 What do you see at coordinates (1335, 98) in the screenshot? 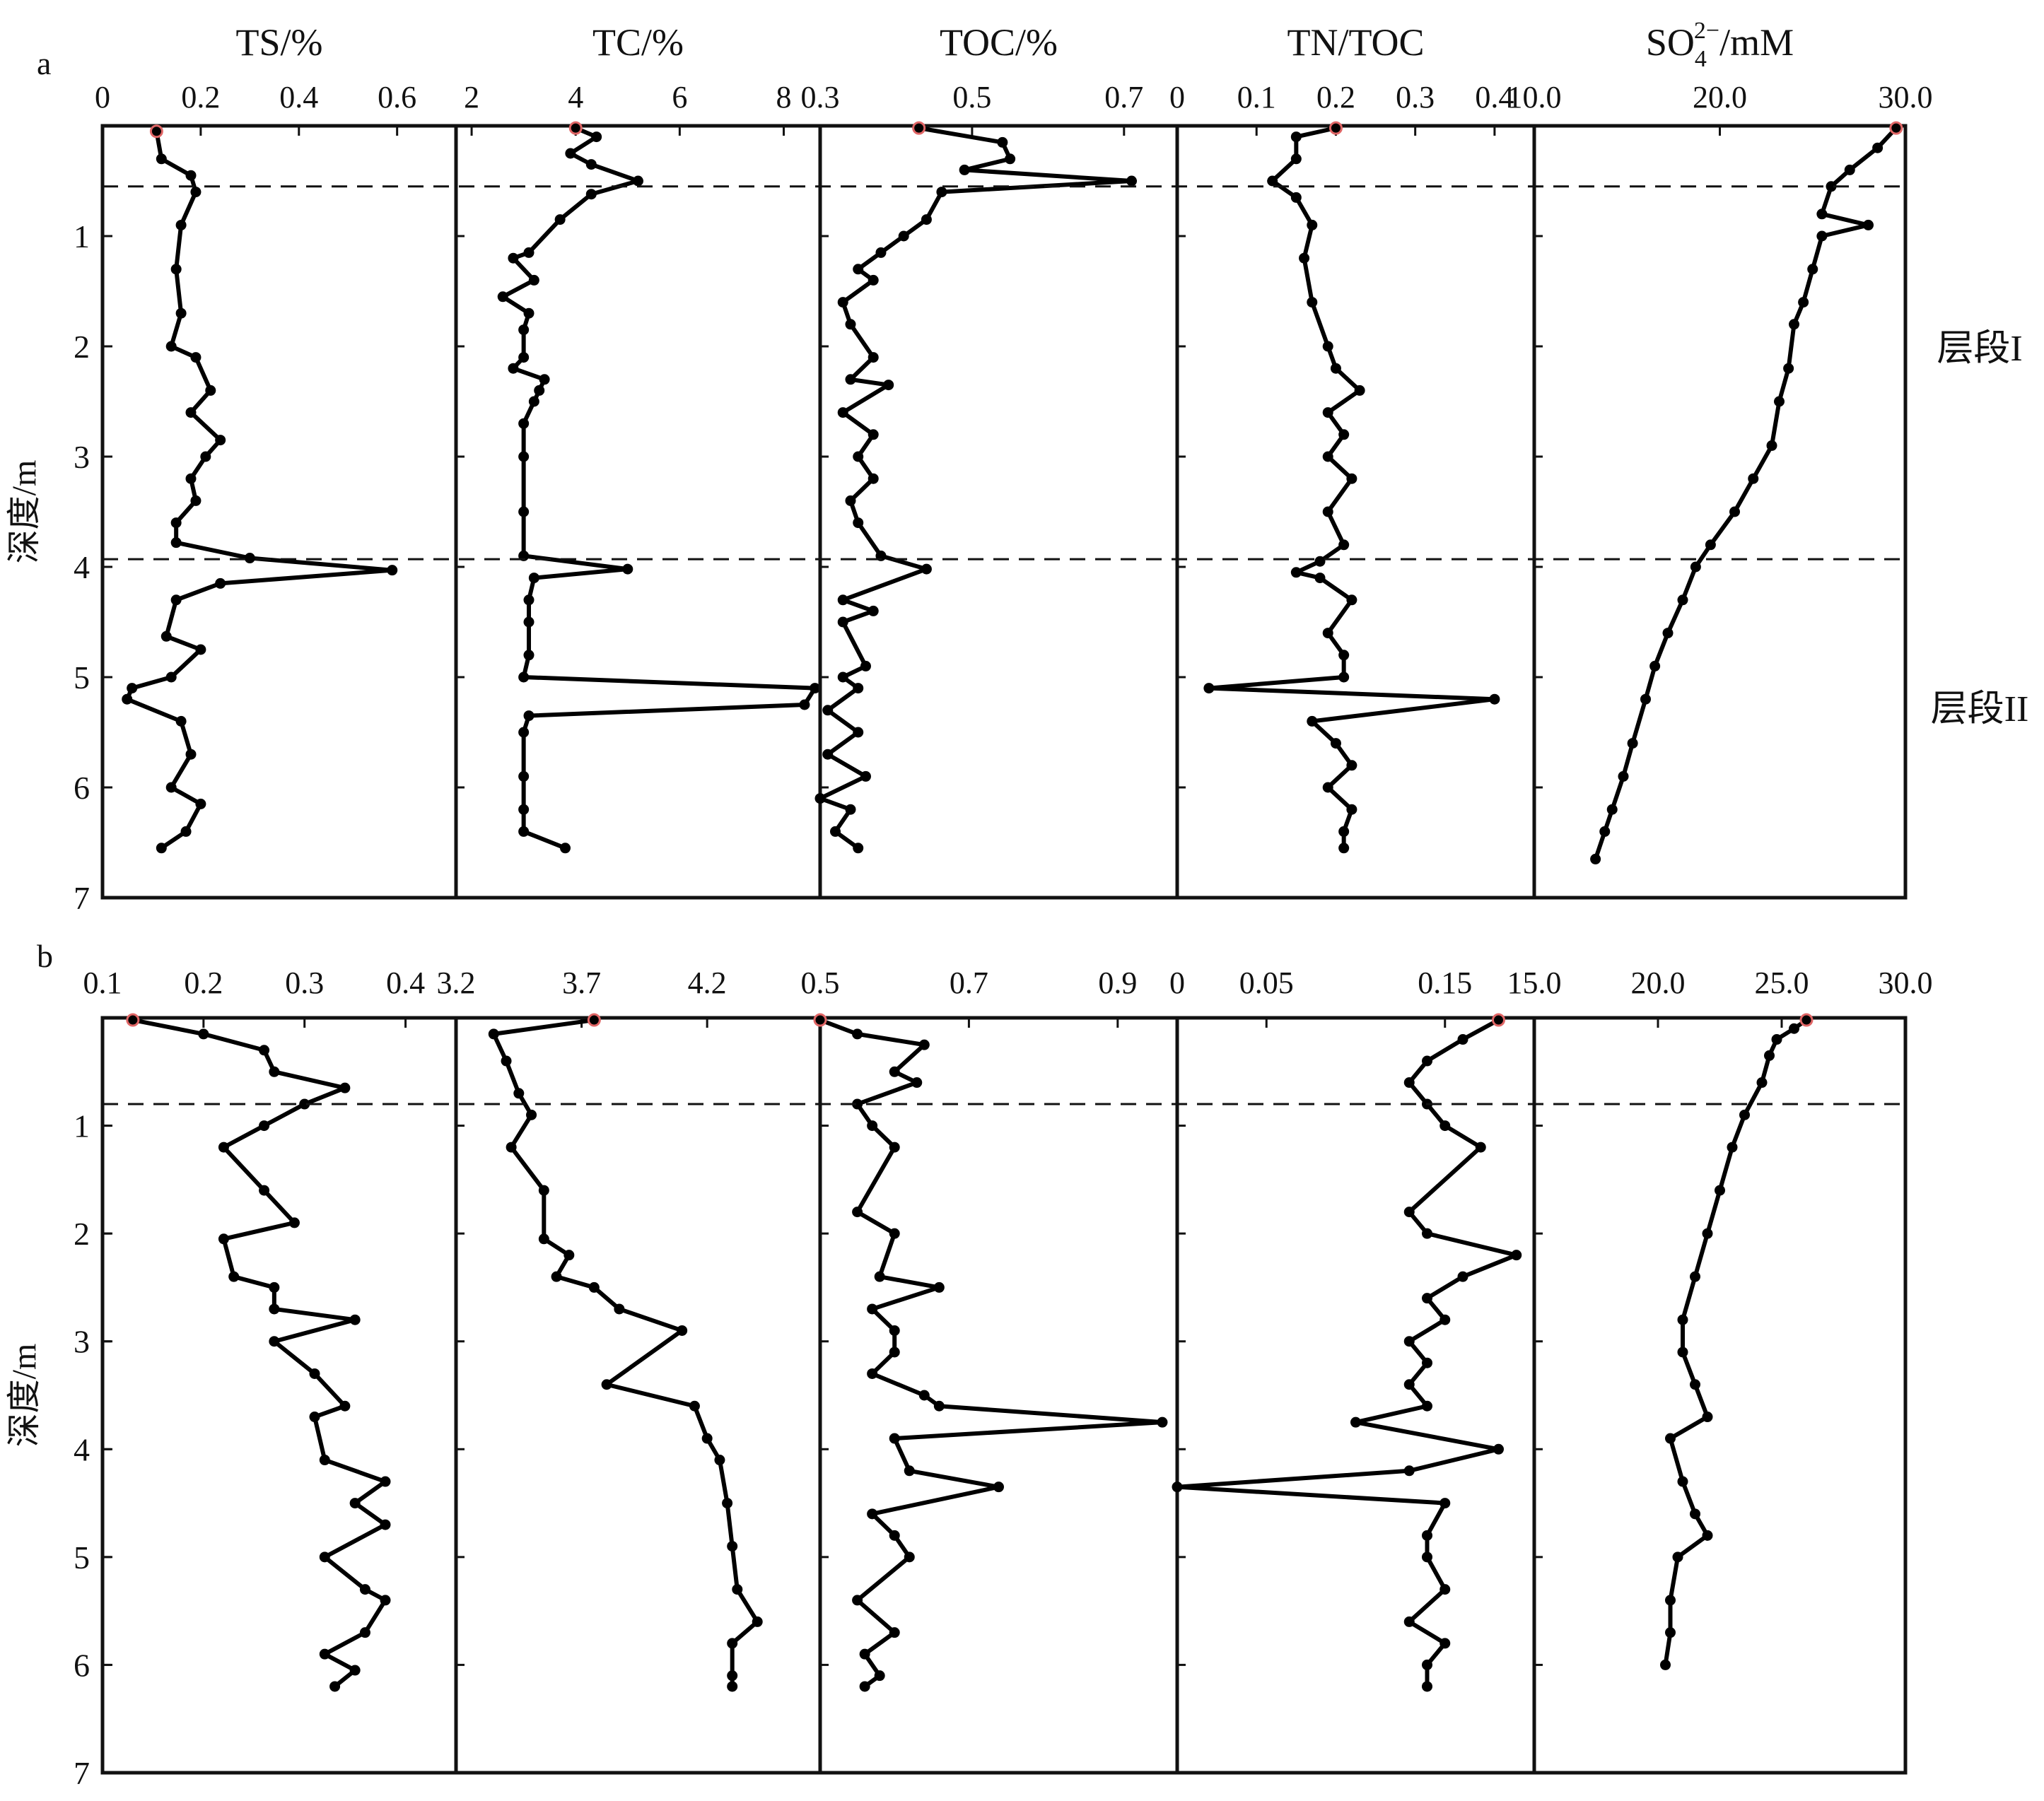
I see `x-tick-label: 0.2` at bounding box center [1335, 98].